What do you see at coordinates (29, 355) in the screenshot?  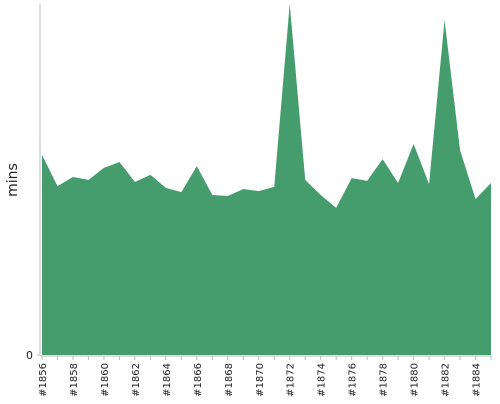 I see `y-tick-label: 0` at bounding box center [29, 355].